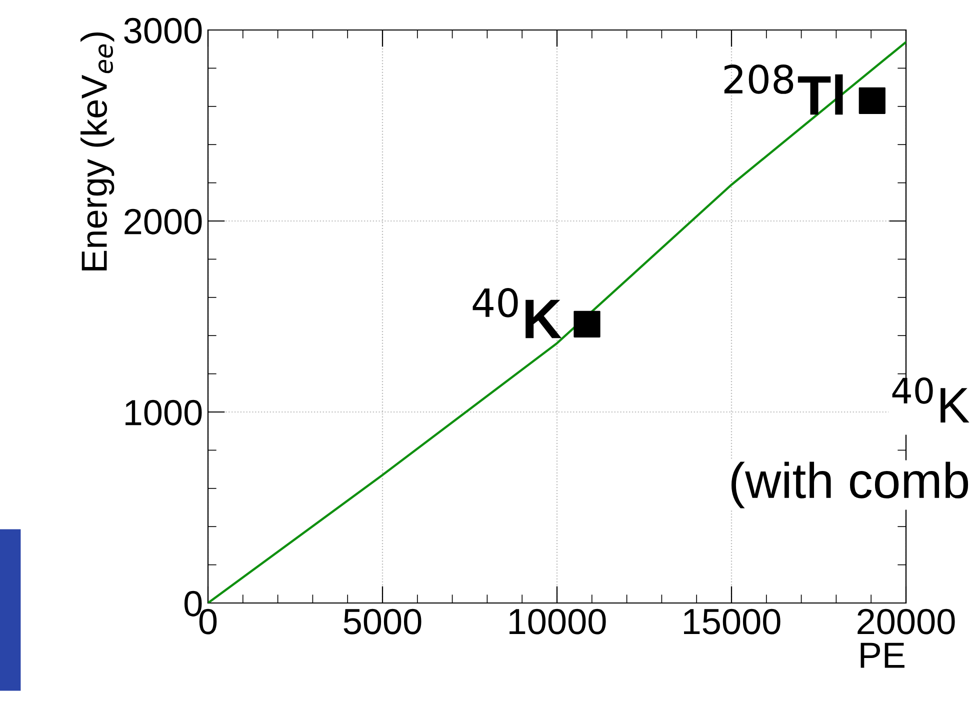 The height and width of the screenshot is (717, 975). I want to click on y-axis-title: Energy (keV$_{ee}$), so click(97, 151).